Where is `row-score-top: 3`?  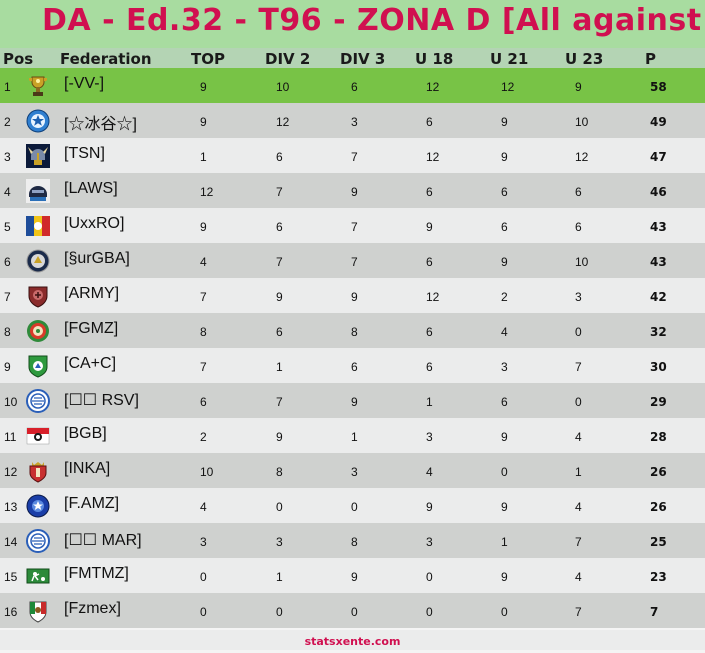
row-score-top: 3 is located at coordinates (203, 542).